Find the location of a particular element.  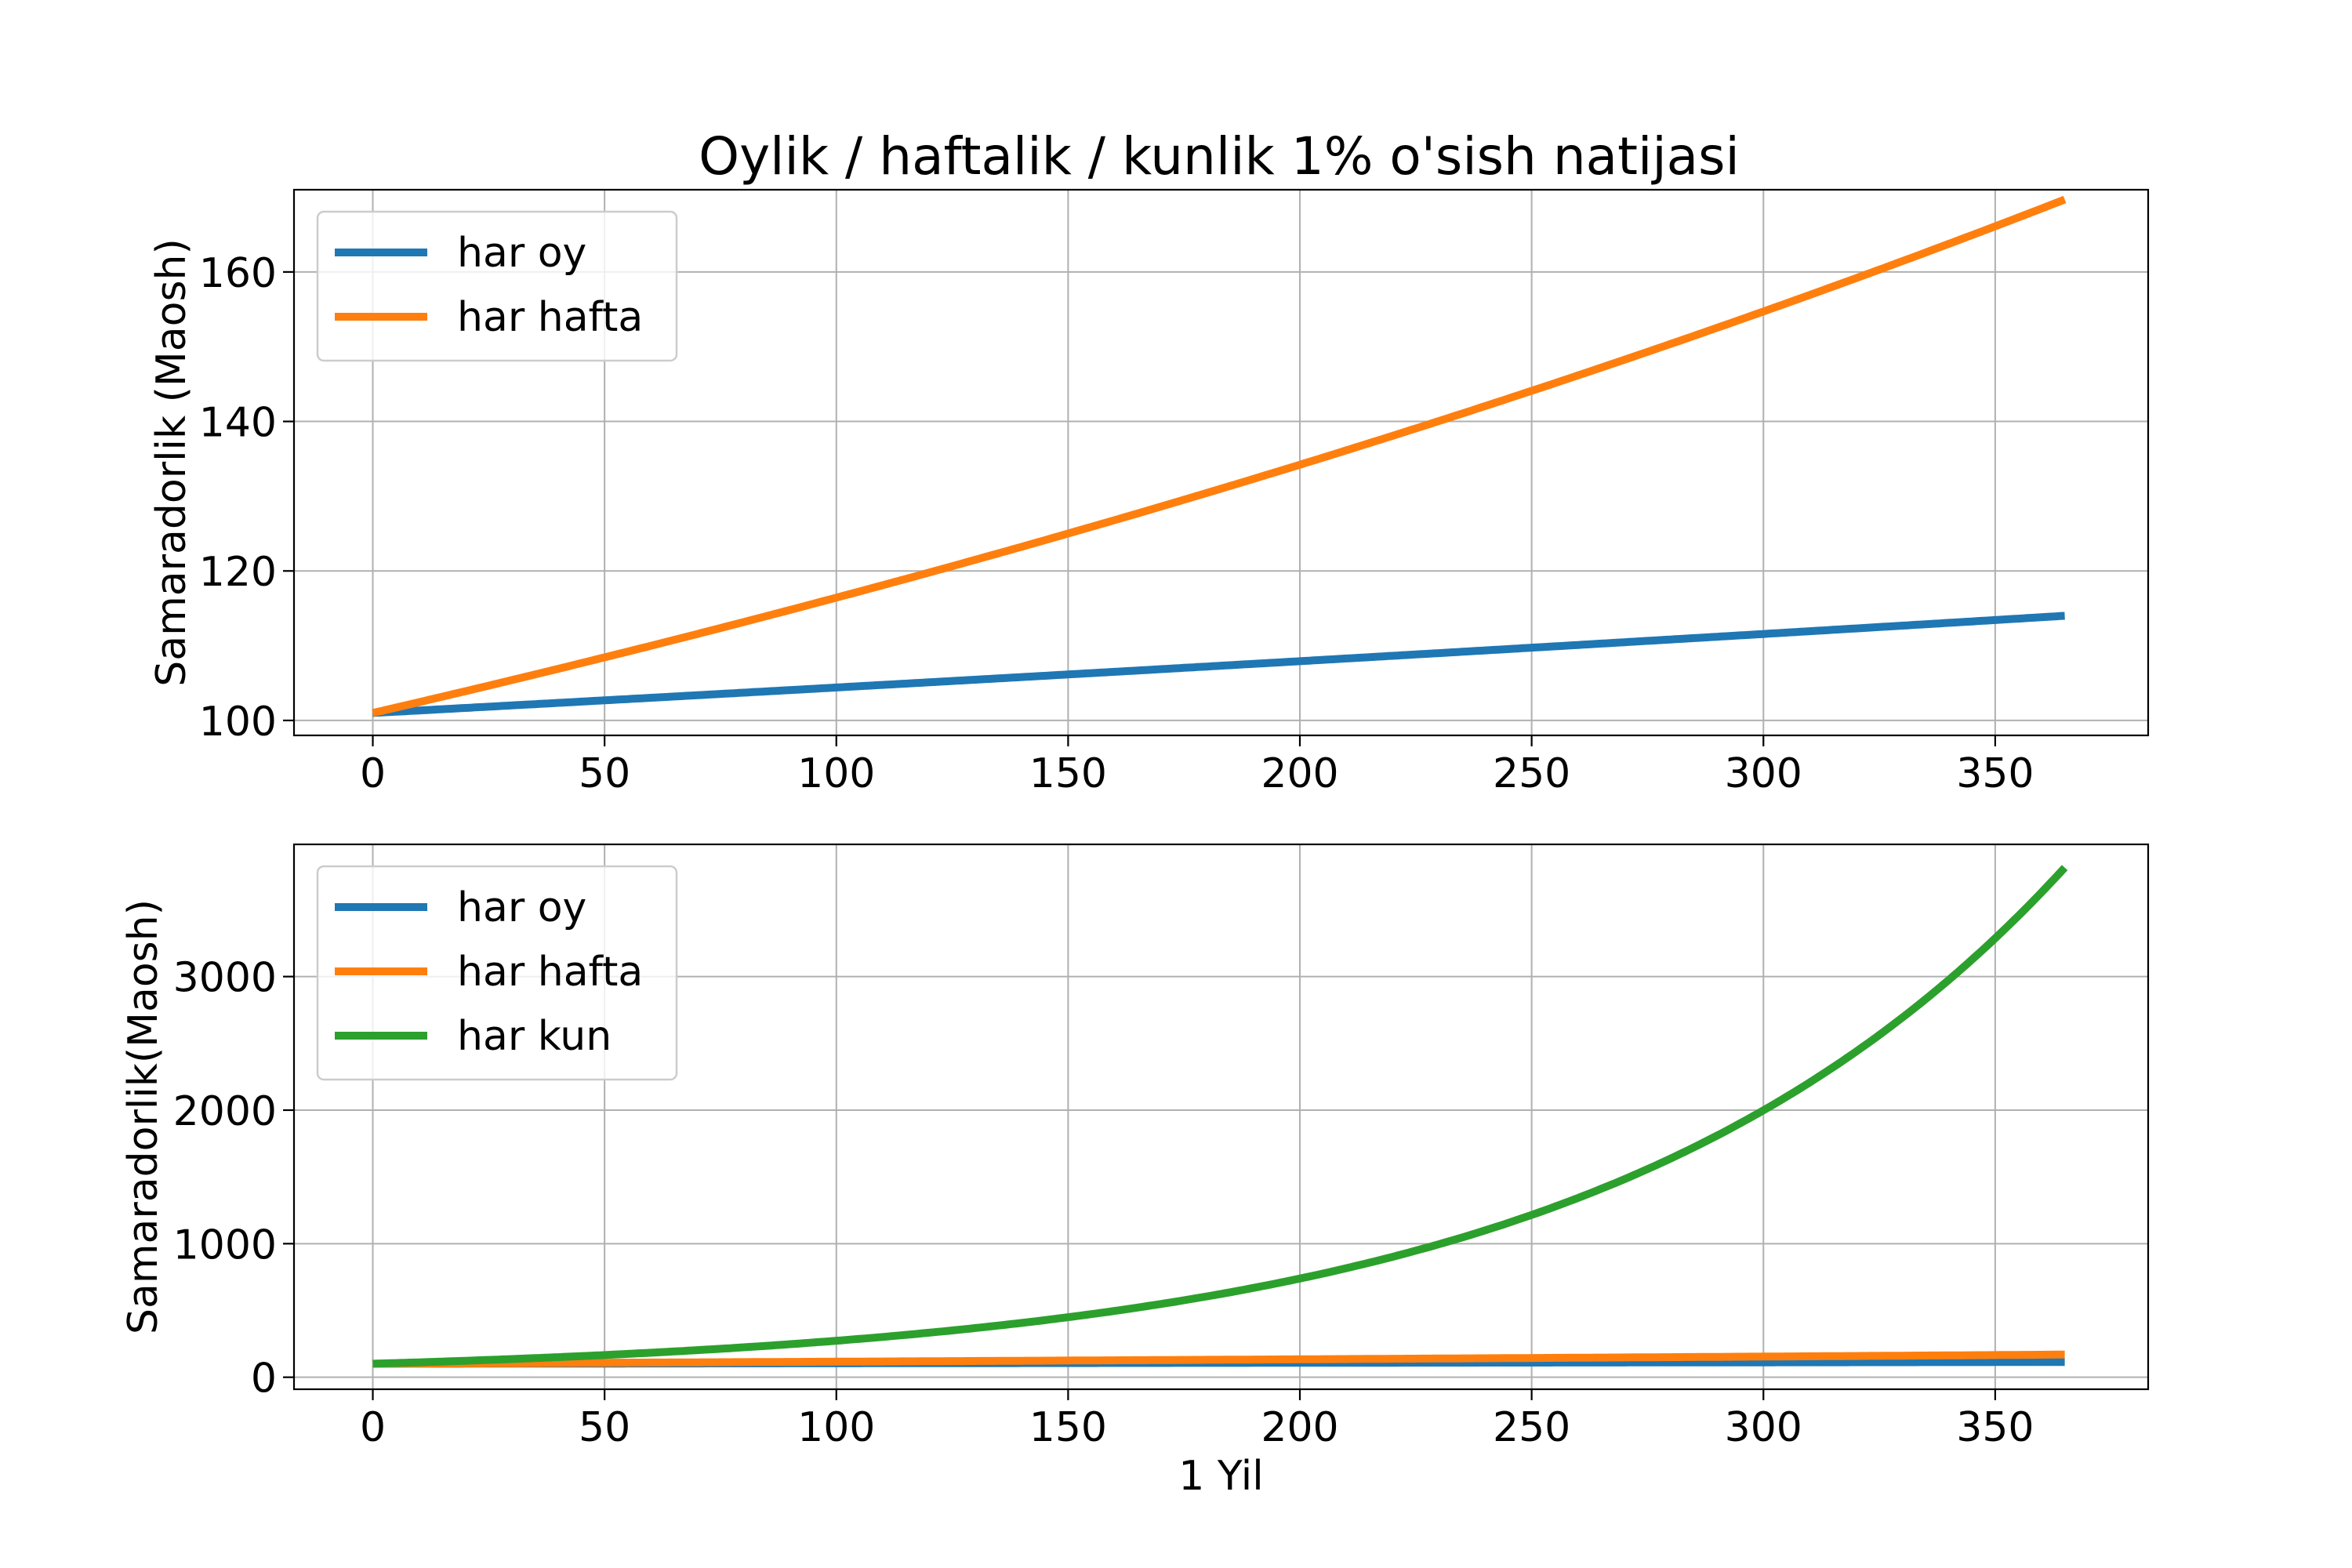

series-line-har-oy is located at coordinates (1218, 664).